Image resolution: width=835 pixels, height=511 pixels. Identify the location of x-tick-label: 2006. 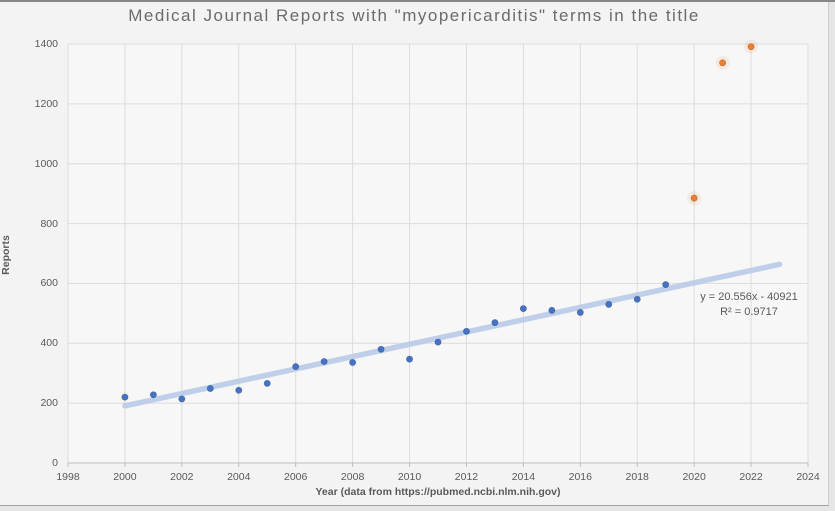
(296, 477).